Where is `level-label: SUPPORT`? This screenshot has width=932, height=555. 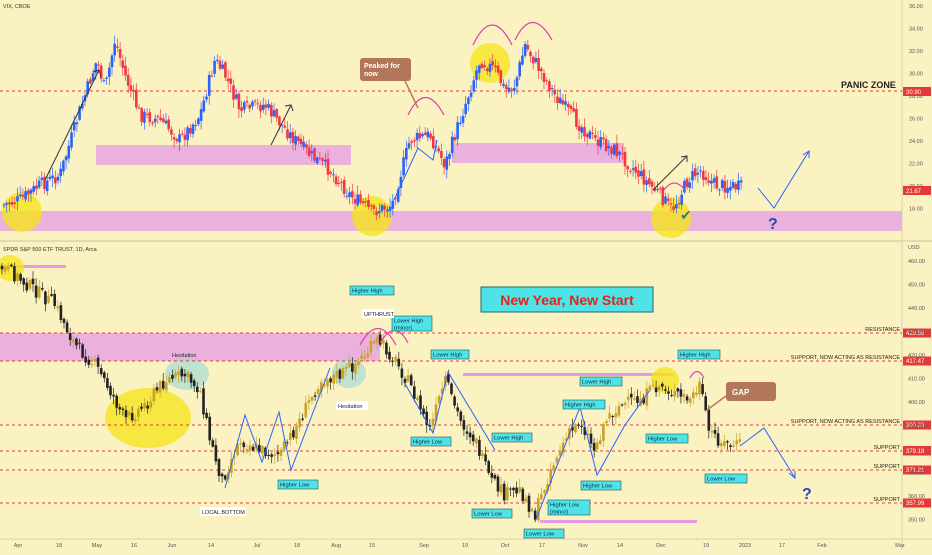
level-label: SUPPORT is located at coordinates (887, 500).